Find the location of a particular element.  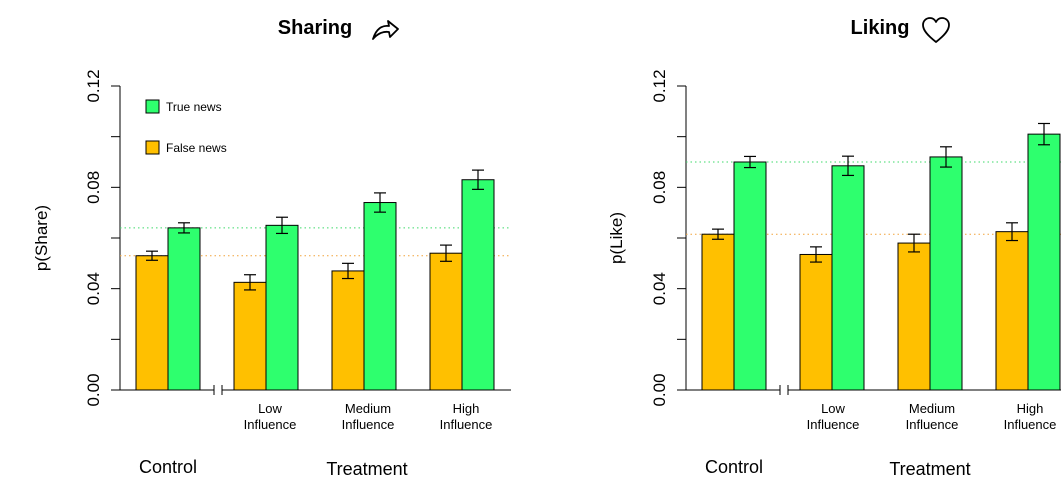

sharing-bars is located at coordinates (315, 285).